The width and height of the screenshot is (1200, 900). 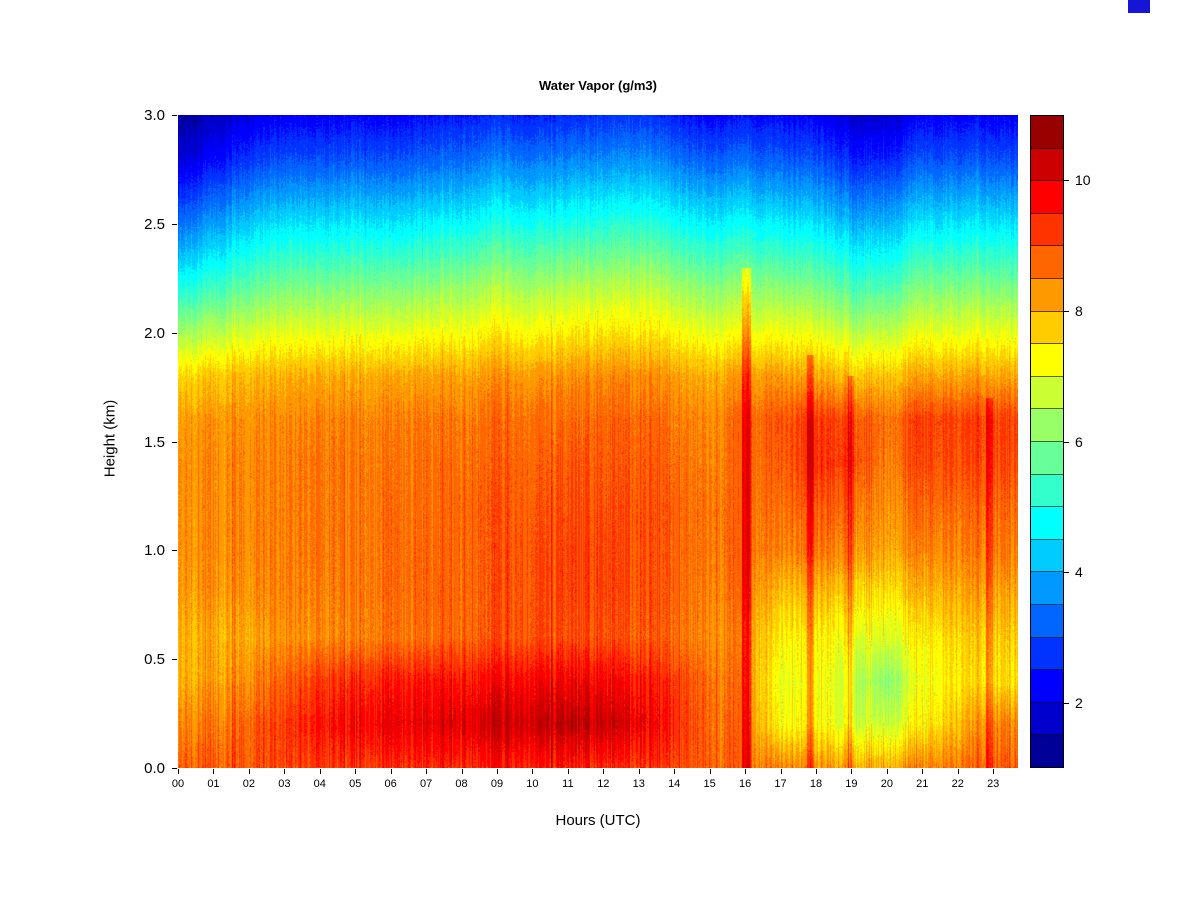 What do you see at coordinates (1139, 6) in the screenshot?
I see `corner-artifact` at bounding box center [1139, 6].